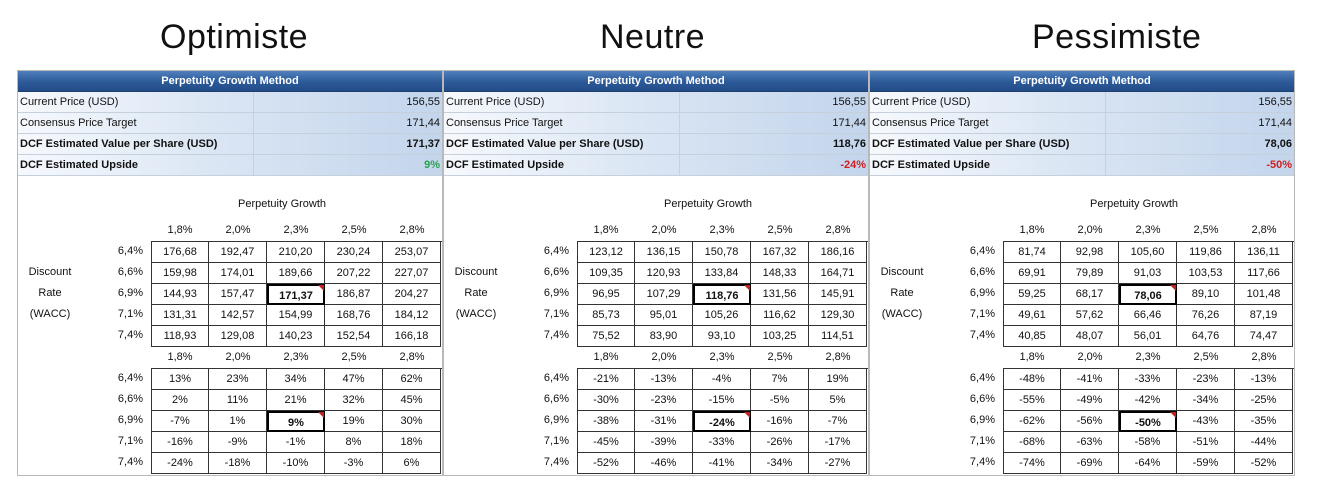 This screenshot has width=1326, height=487. Describe the element at coordinates (296, 442) in the screenshot. I see `table-cell: -1%` at that location.